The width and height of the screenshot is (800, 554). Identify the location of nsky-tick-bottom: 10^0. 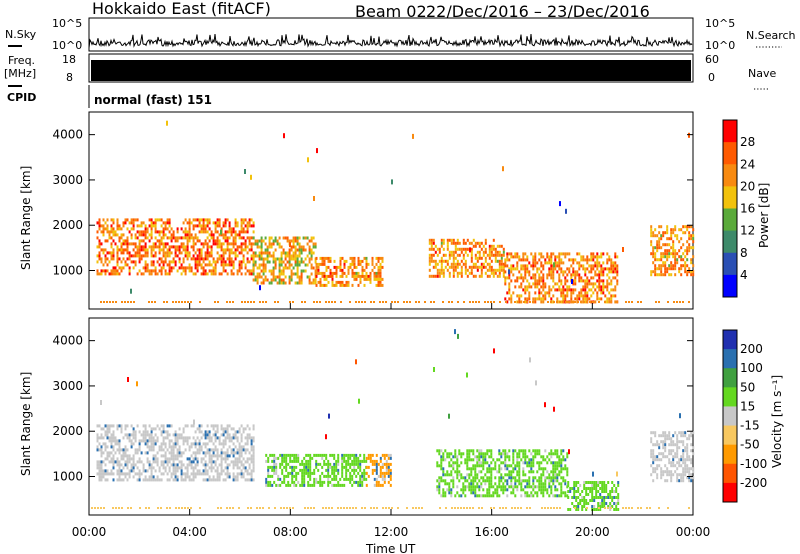
(67, 45).